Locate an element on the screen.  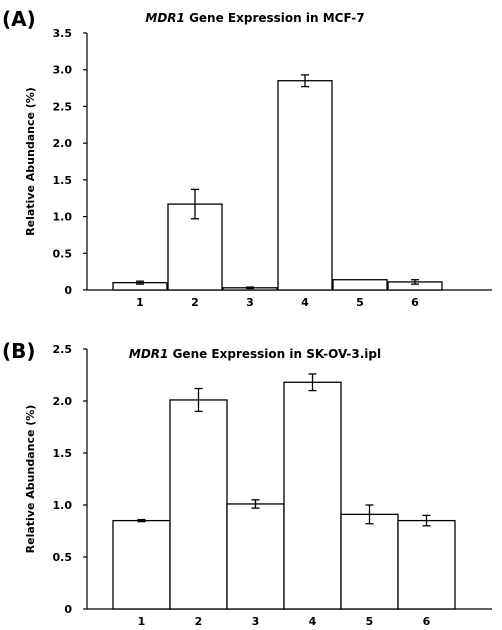
panel-label: (A) is located at coordinates (19, 19).